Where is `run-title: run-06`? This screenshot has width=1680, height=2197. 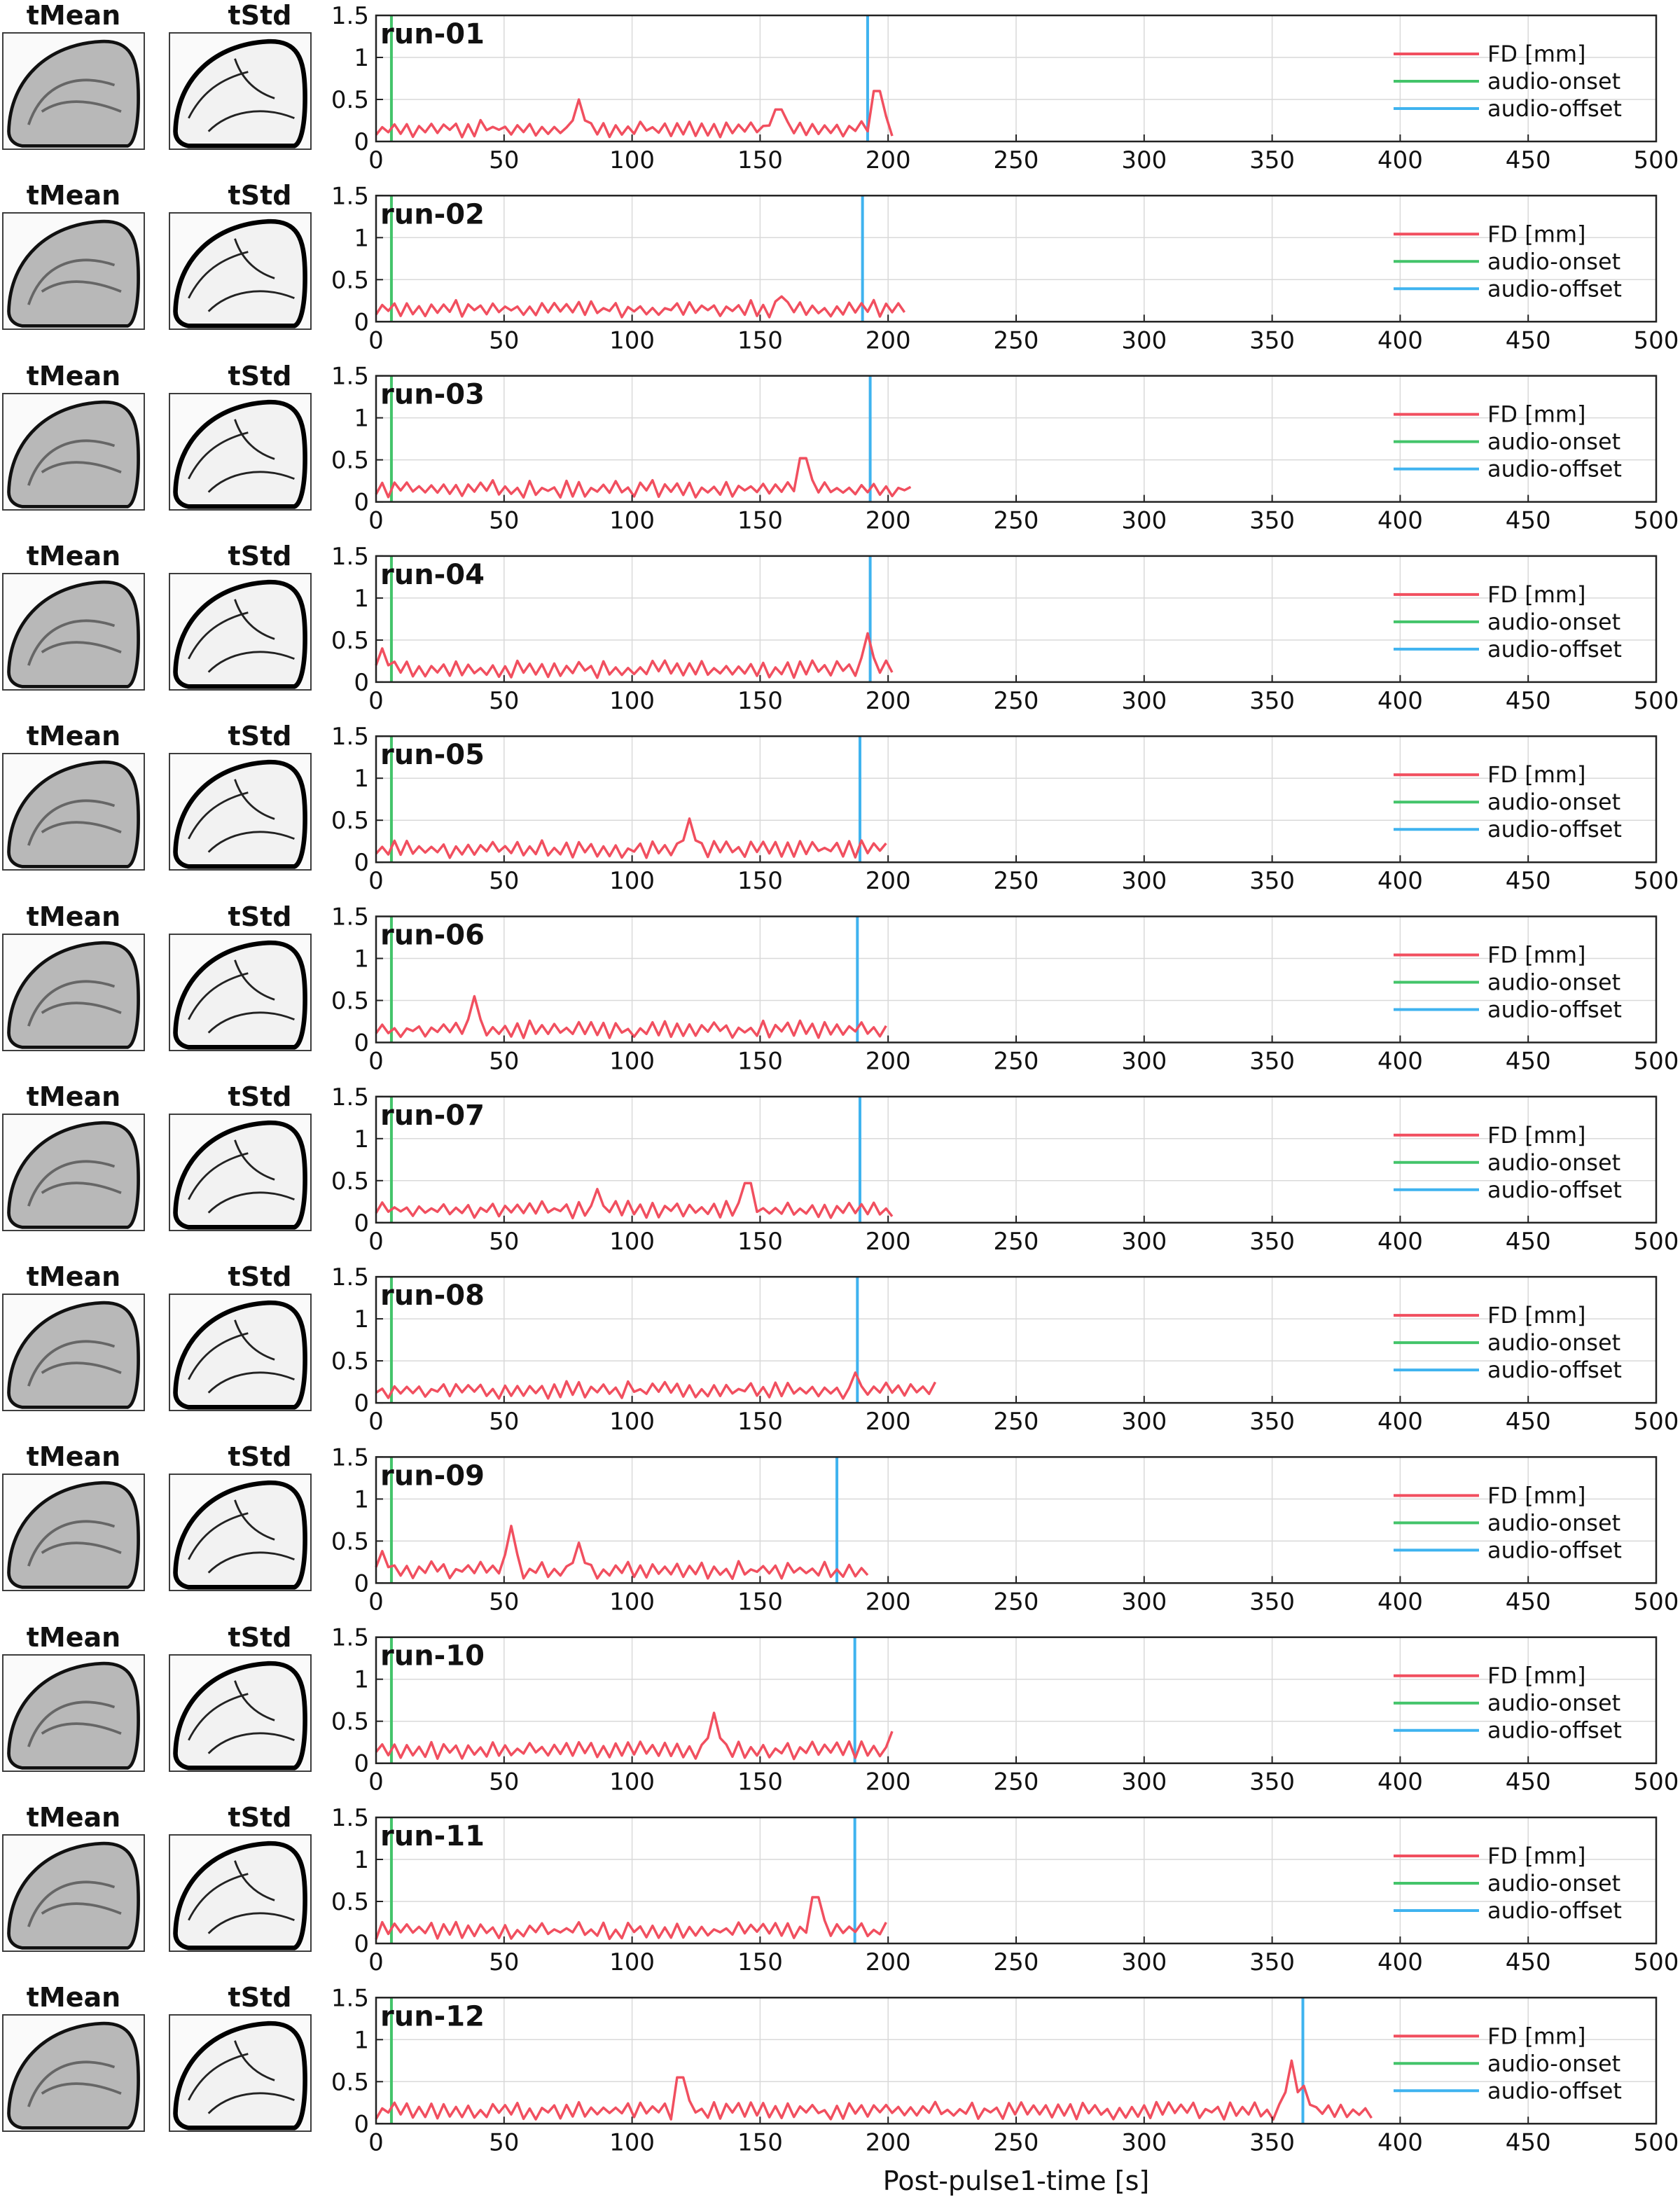 run-title: run-06 is located at coordinates (432, 936).